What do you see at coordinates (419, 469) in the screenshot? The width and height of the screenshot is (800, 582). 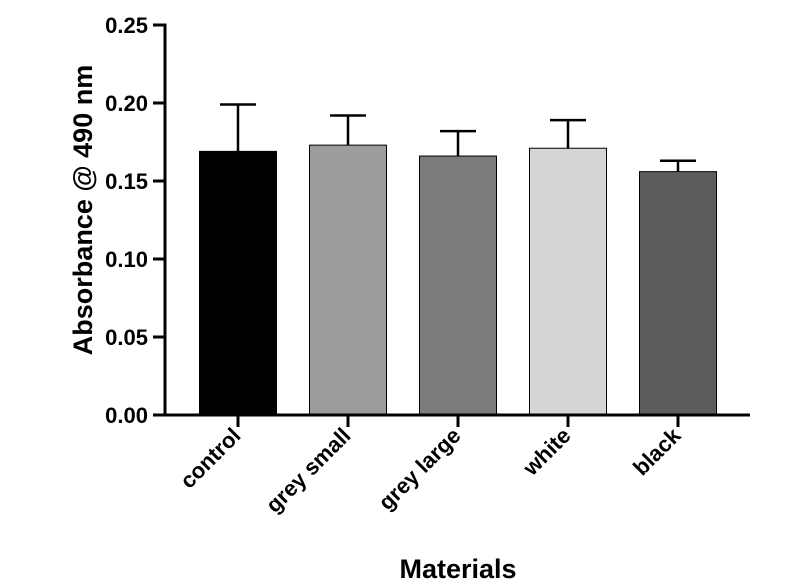 I see `x-tick-label: grey large` at bounding box center [419, 469].